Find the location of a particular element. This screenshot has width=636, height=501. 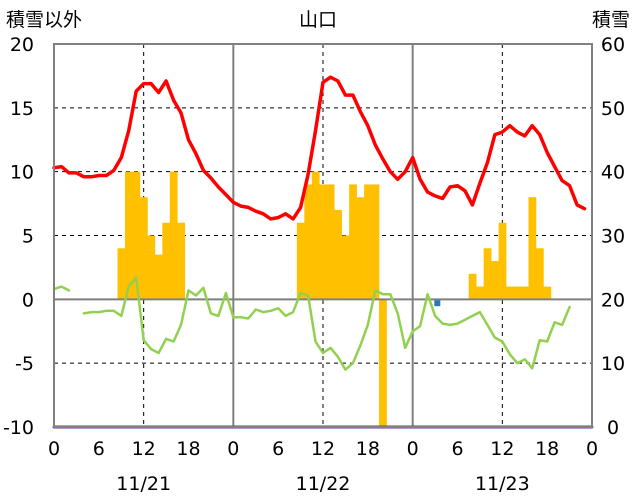

y-right-tick-label: 30 is located at coordinates (613, 237).